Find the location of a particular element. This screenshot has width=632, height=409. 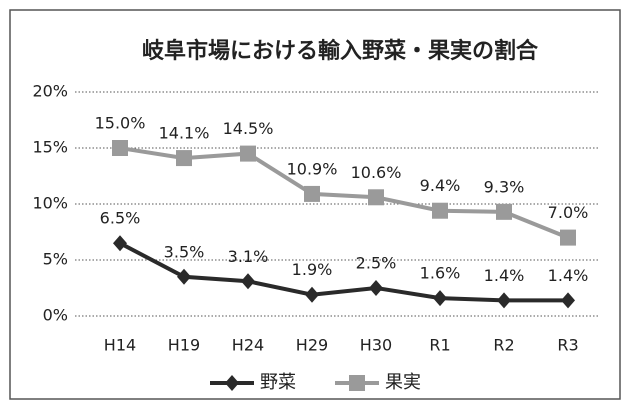

x-tick-label: H24 is located at coordinates (248, 345).